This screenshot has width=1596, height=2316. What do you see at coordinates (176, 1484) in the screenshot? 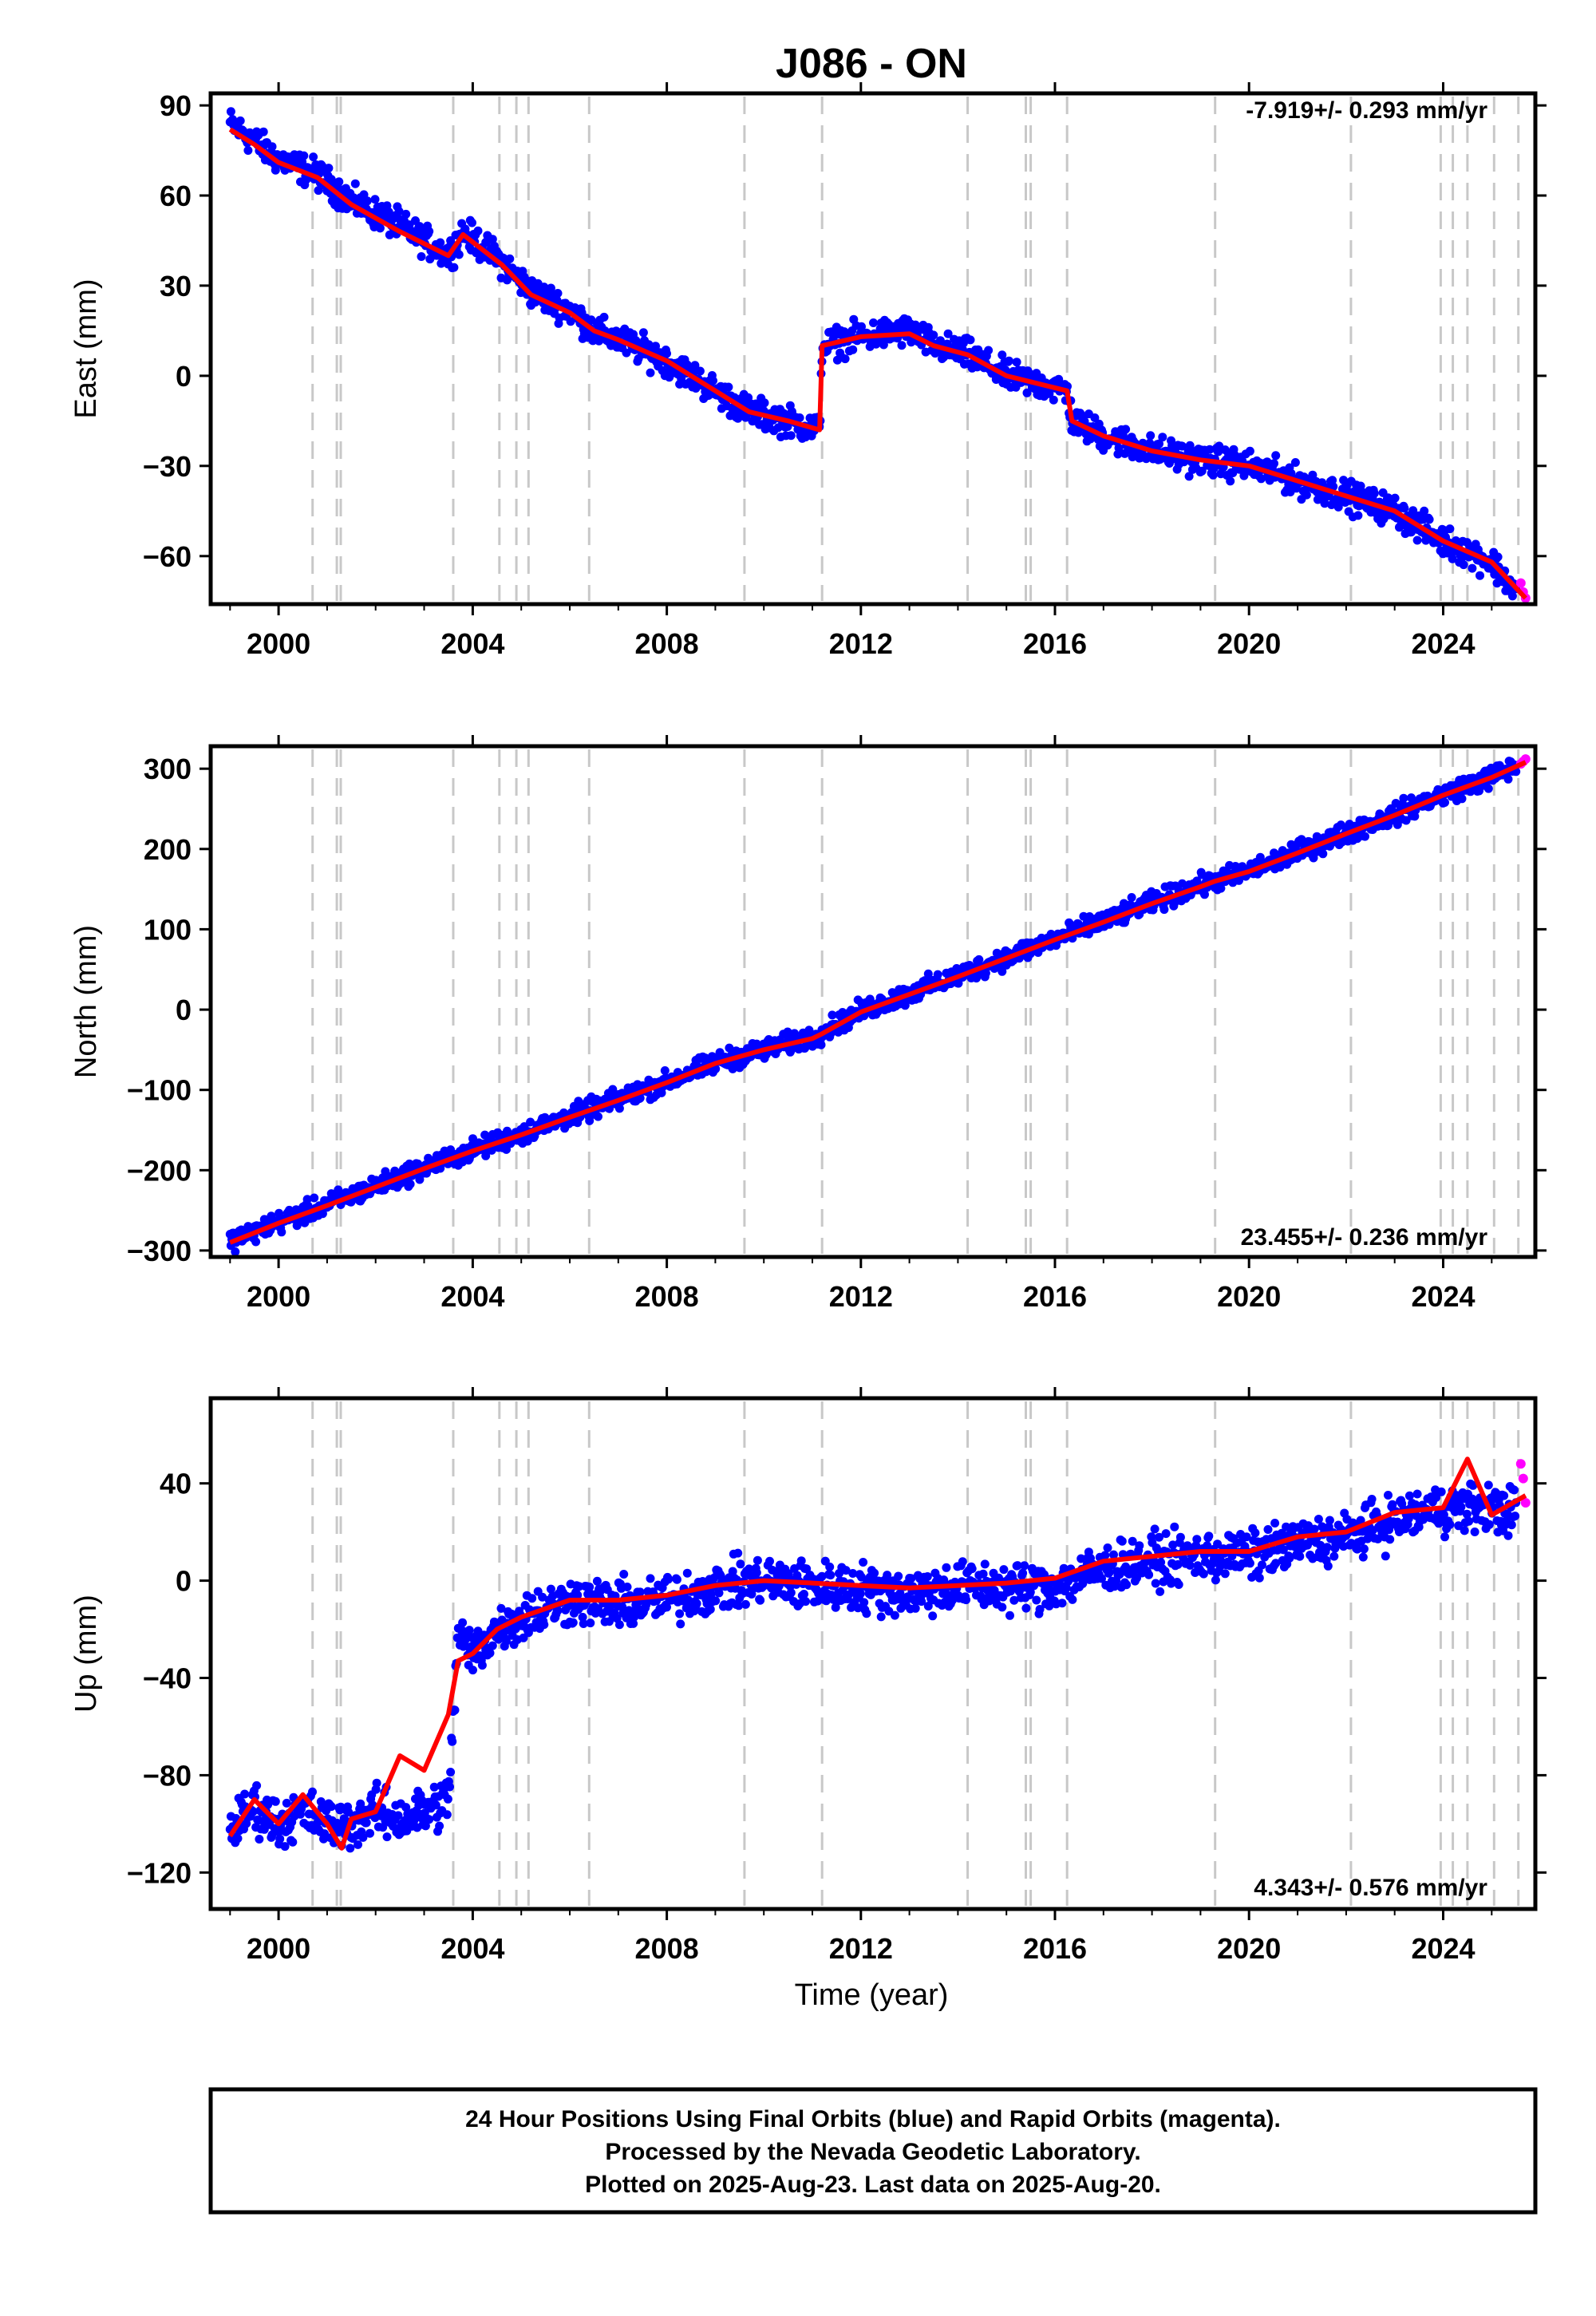
I see `up-y-tick-label: 40` at bounding box center [176, 1484].